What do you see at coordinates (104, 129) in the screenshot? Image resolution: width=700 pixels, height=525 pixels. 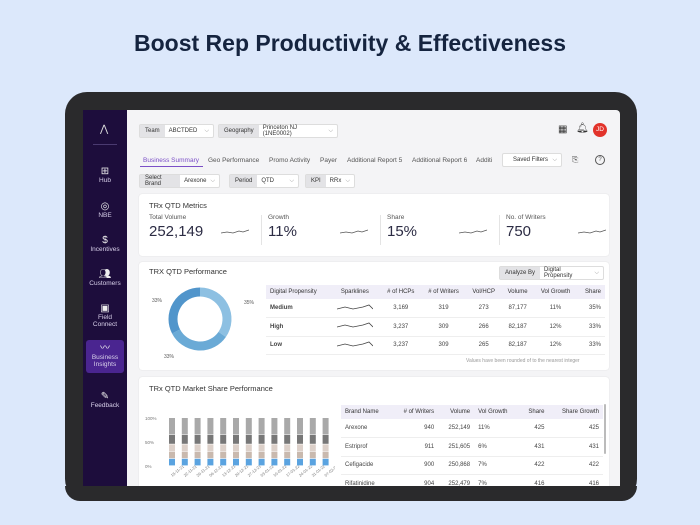 I see `logo-icon: ⋀` at bounding box center [104, 129].